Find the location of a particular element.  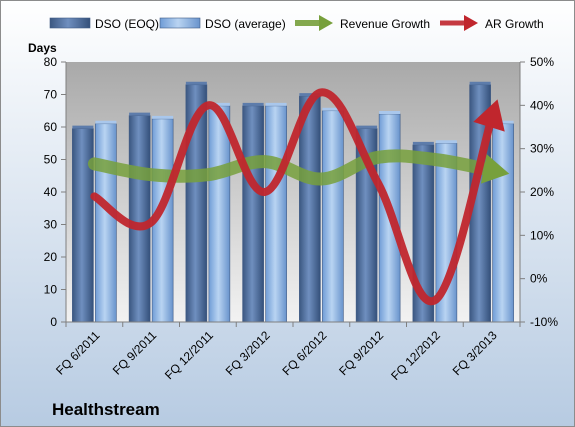

y-tick-label-4: 40 is located at coordinates (51, 192).